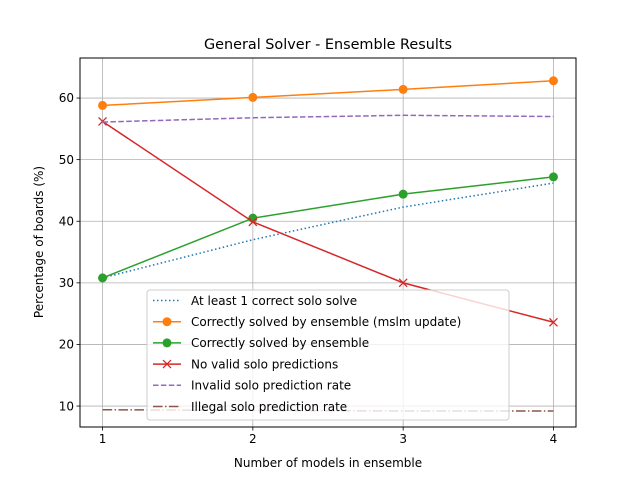  What do you see at coordinates (403, 439) in the screenshot?
I see `x-tick-label: 3` at bounding box center [403, 439].